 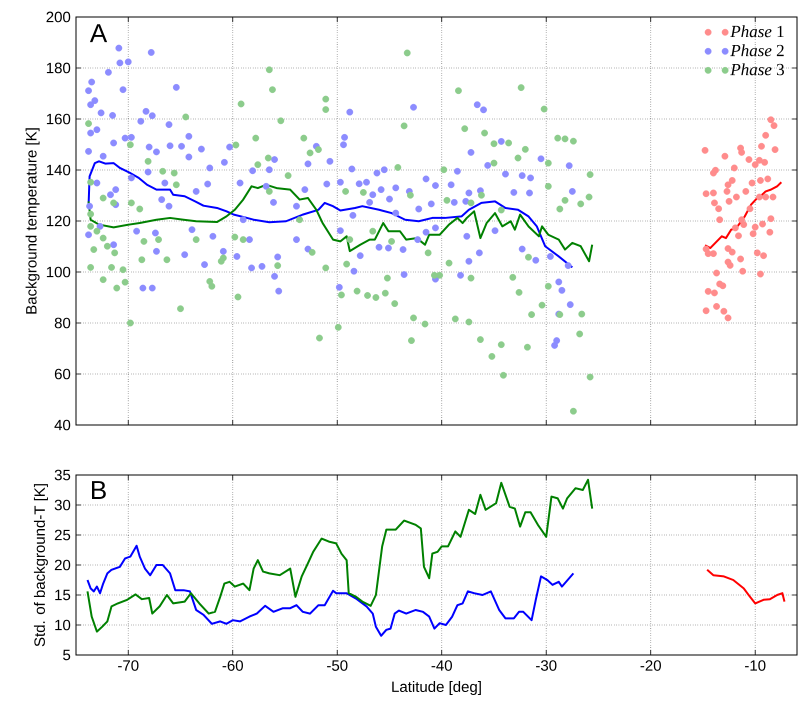 I want to click on y-tick-label: 40, so click(x=62, y=425).